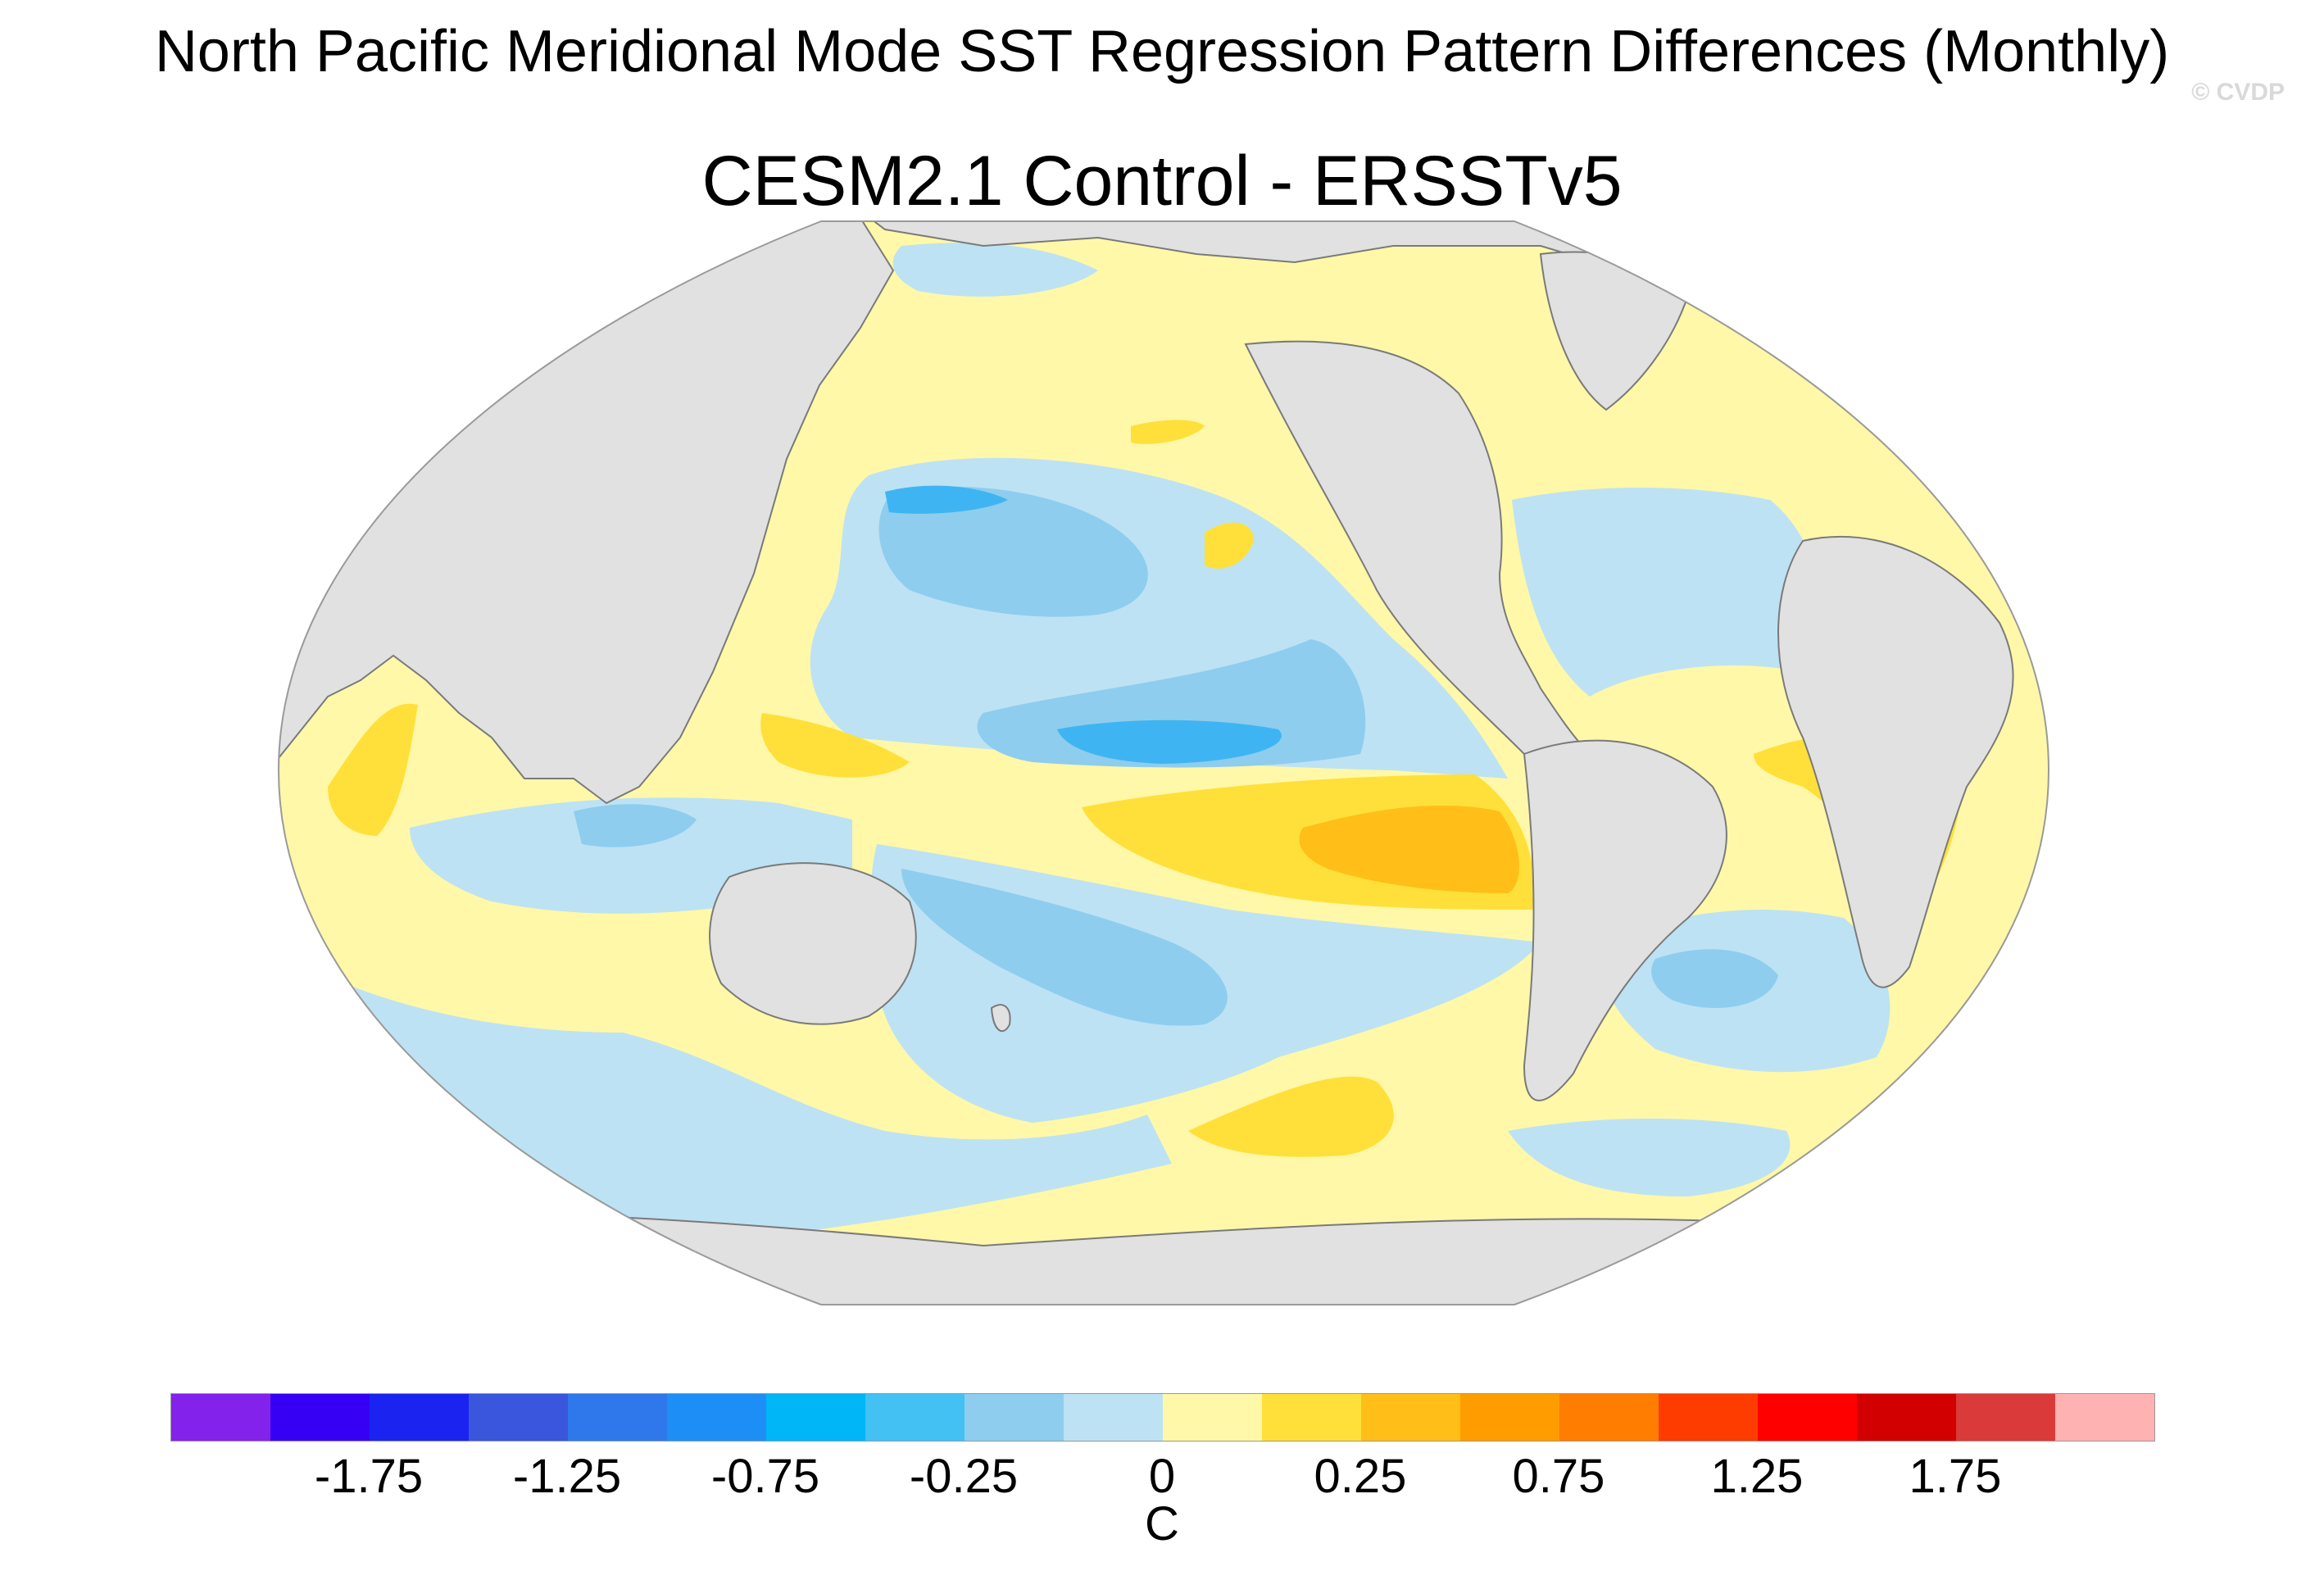 The width and height of the screenshot is (2324, 1571). What do you see at coordinates (1291, 1116) in the screenshot?
I see `south-pacific-positive` at bounding box center [1291, 1116].